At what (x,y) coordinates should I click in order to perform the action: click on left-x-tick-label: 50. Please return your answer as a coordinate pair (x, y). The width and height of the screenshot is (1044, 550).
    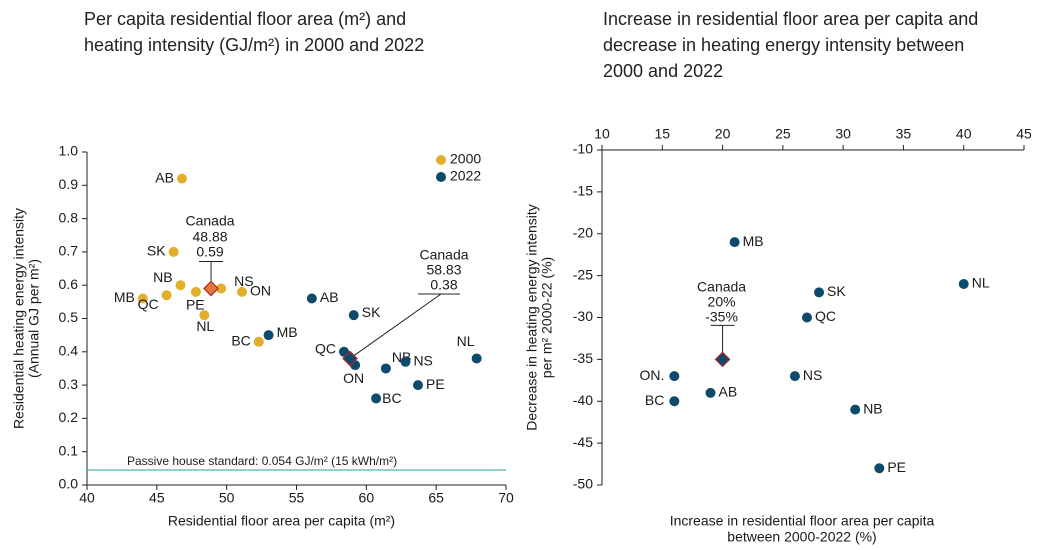
    Looking at the image, I should click on (227, 498).